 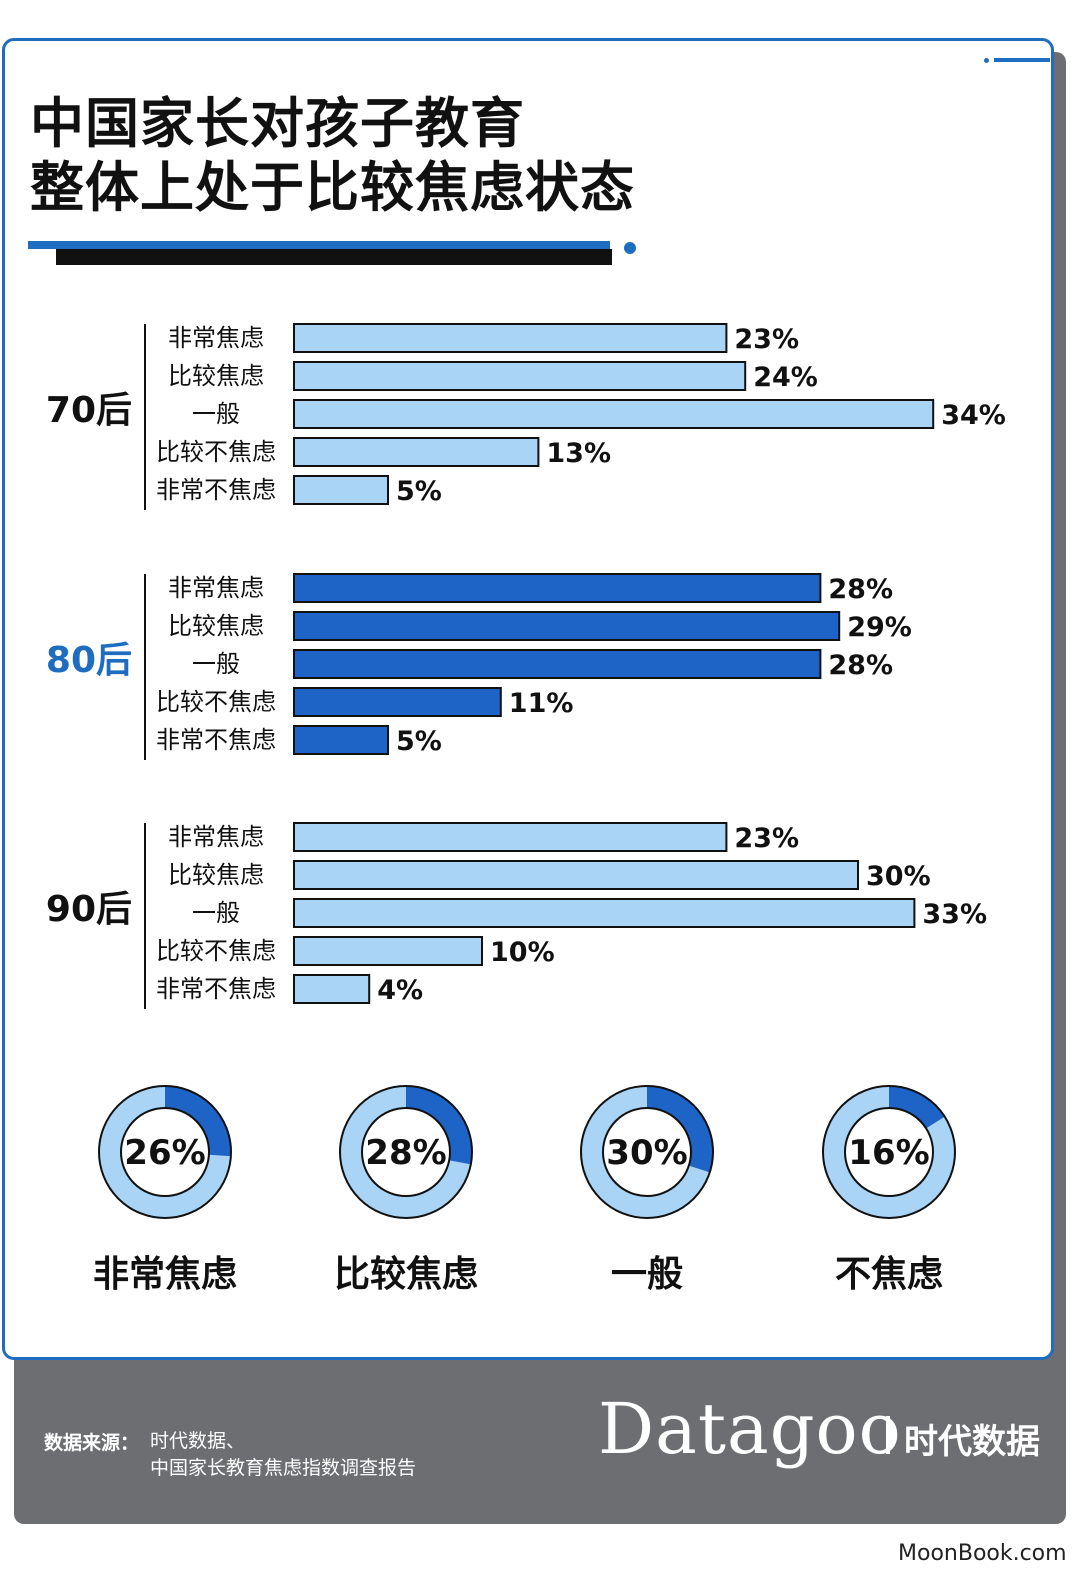 I want to click on bar-value-label: 30%, so click(x=898, y=876).